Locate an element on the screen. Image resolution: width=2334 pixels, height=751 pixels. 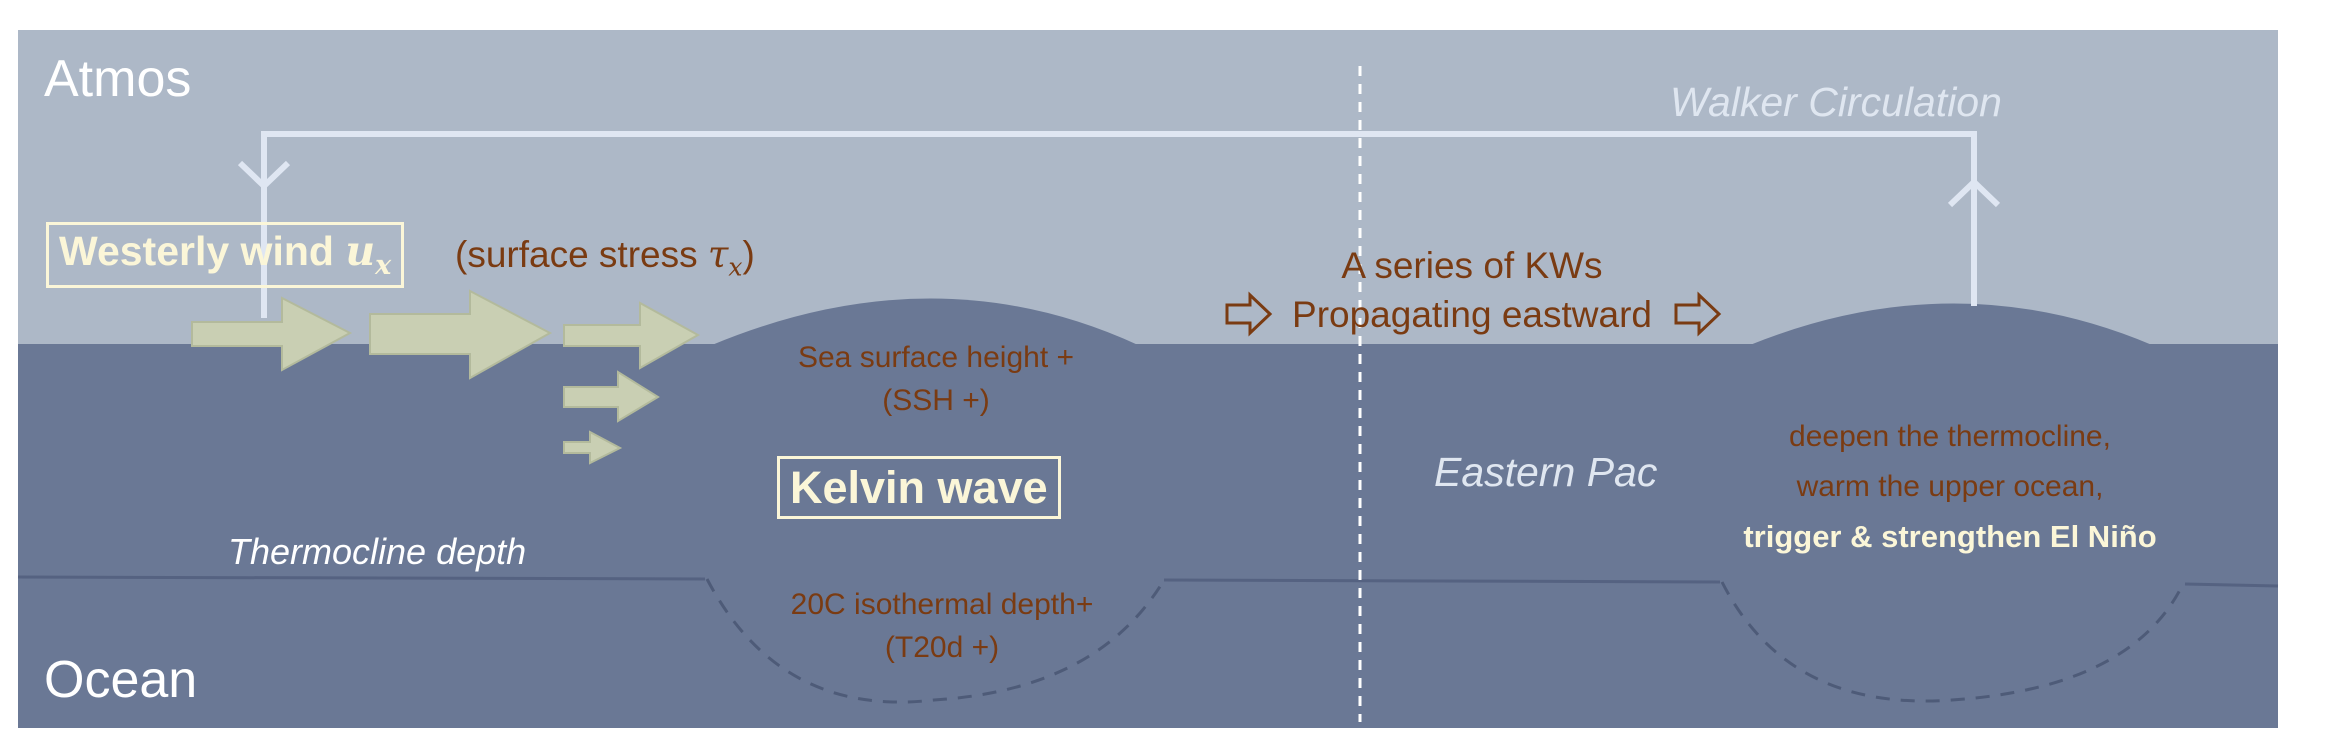
westerly-wind-label: Westerly wind is located at coordinates (202, 251).